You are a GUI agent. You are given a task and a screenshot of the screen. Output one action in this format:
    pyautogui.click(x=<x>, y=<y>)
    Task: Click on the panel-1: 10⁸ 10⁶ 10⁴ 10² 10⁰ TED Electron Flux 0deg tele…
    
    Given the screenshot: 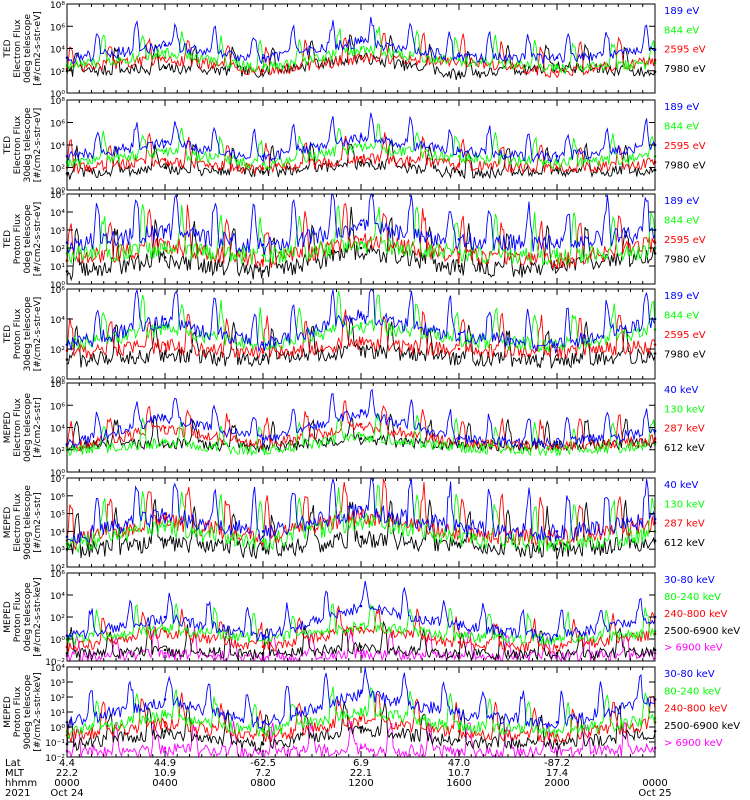 What is the action you would take?
    pyautogui.click(x=354, y=50)
    